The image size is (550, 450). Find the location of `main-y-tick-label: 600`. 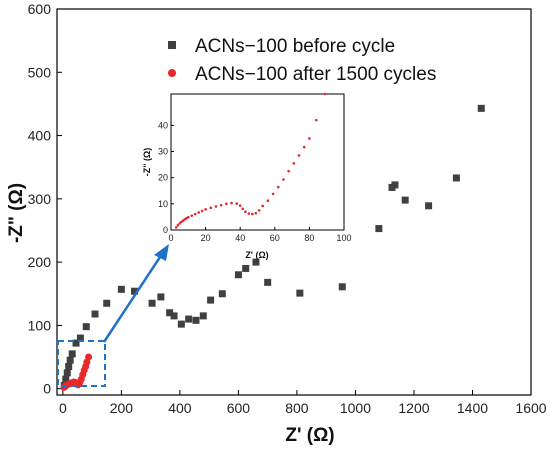

main-y-tick-label: 600 is located at coordinates (40, 9).